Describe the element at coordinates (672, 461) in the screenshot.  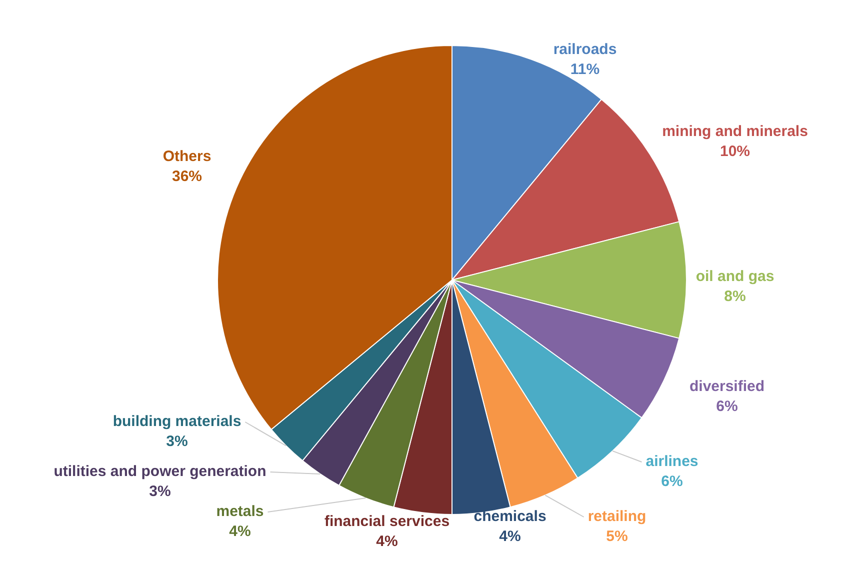
I see `slice-label: airlines` at that location.